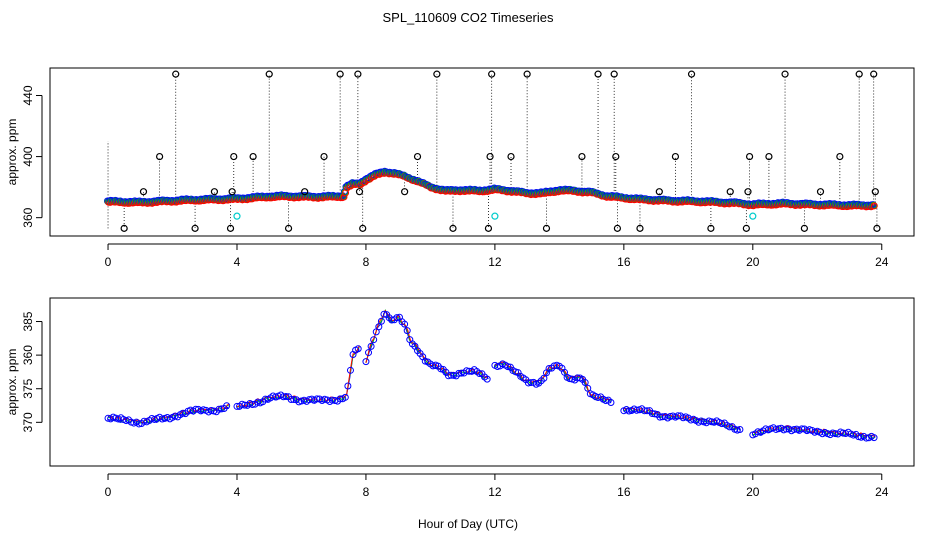  What do you see at coordinates (28, 355) in the screenshot?
I see `y-tick-label: 360` at bounding box center [28, 355].